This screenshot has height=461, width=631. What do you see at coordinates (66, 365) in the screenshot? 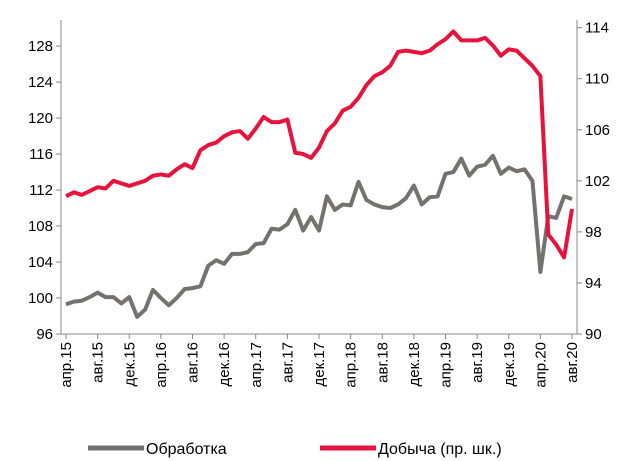
I see `x-tick-label: апр.15` at bounding box center [66, 365].